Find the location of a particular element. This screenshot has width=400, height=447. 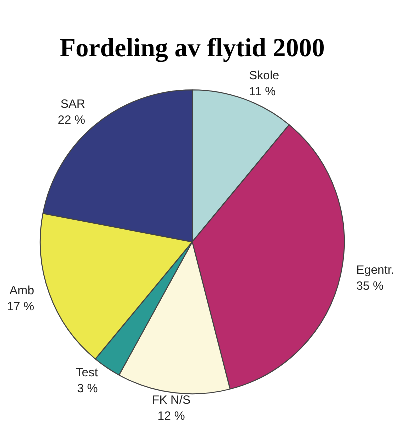

slice-label: Test is located at coordinates (87, 372).